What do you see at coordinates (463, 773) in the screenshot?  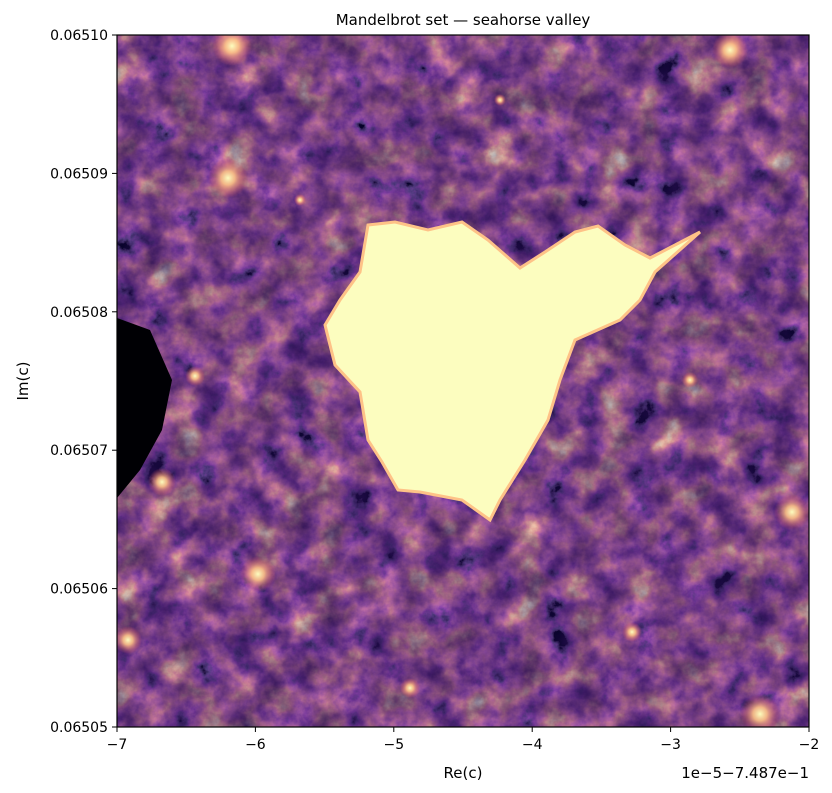 I see `x-axis-label: Re(c)` at bounding box center [463, 773].